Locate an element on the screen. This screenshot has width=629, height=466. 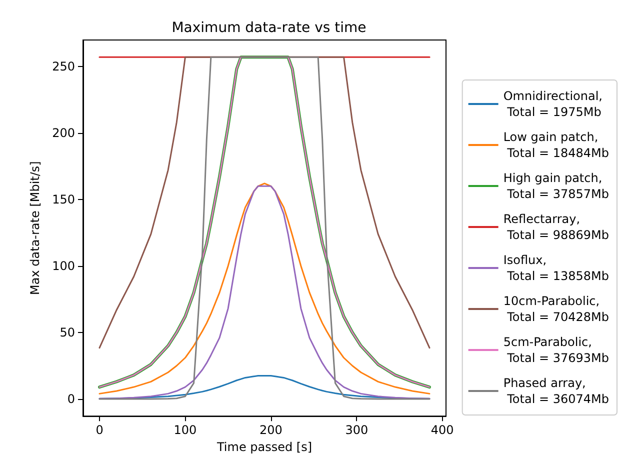
x-axis-title: Time passed [s] is located at coordinates (264, 447).